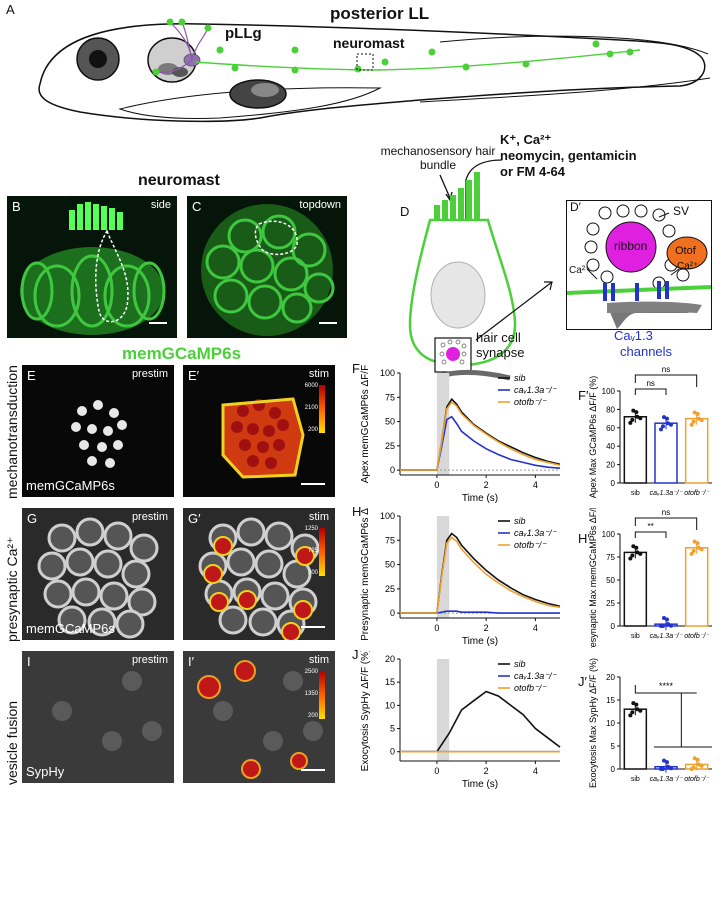 This screenshot has width=725, height=921. What do you see at coordinates (635, 636) in the screenshot?
I see `category-label: sib` at bounding box center [635, 636].